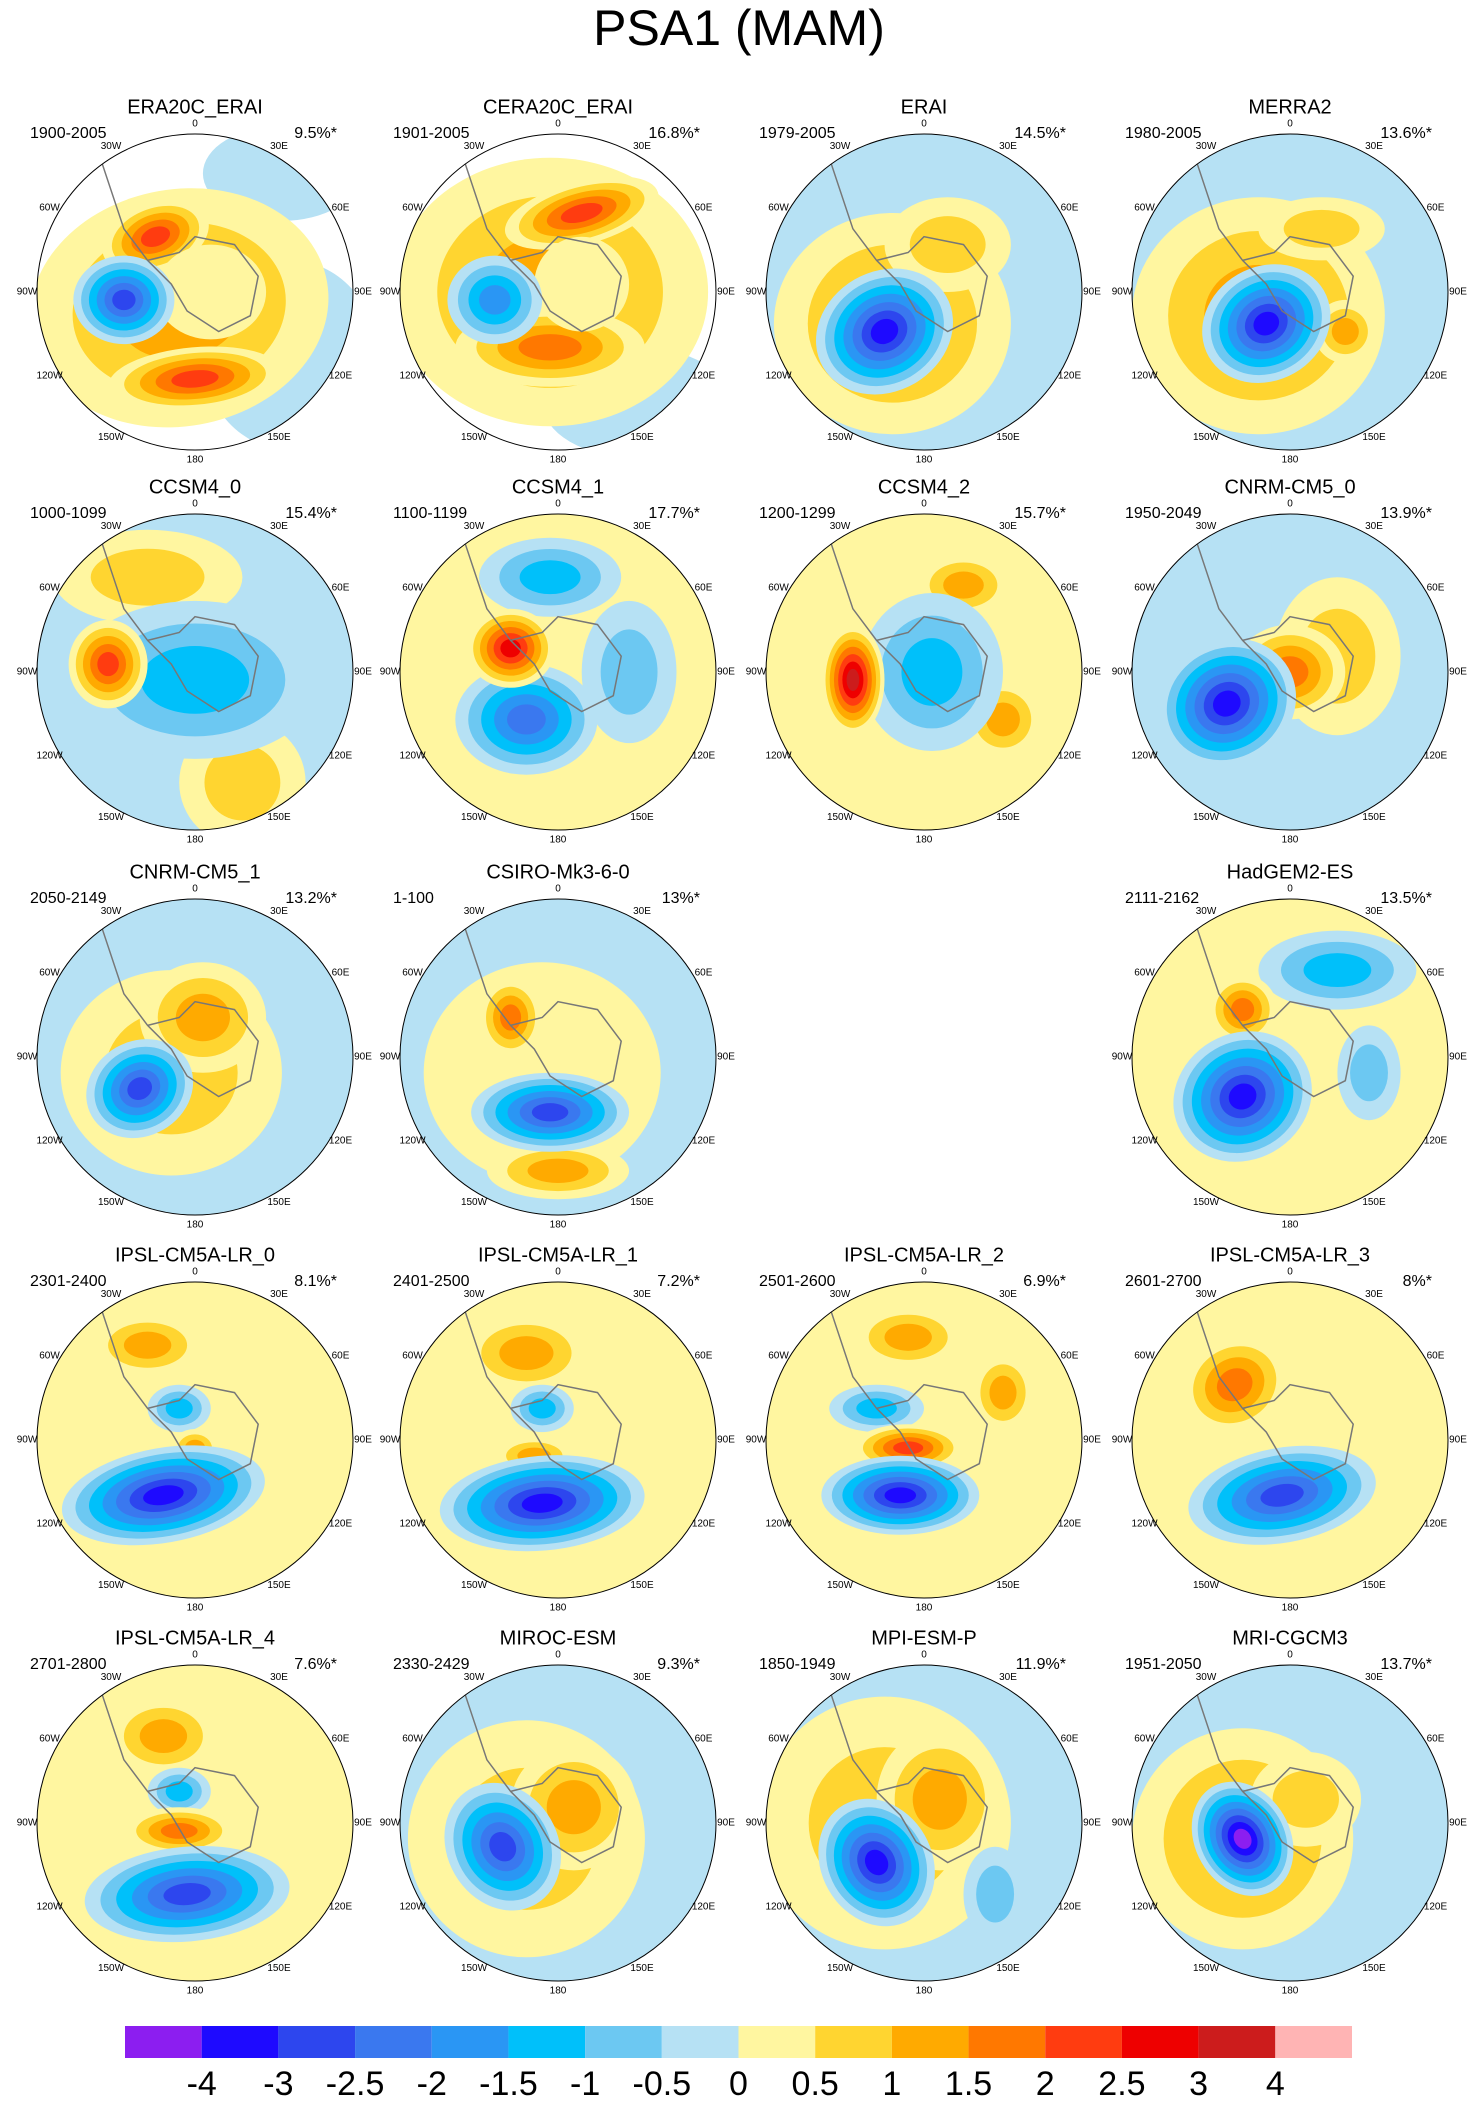  Describe the element at coordinates (1163, 1664) in the screenshot. I see `panel-period: 1951-2050` at that location.